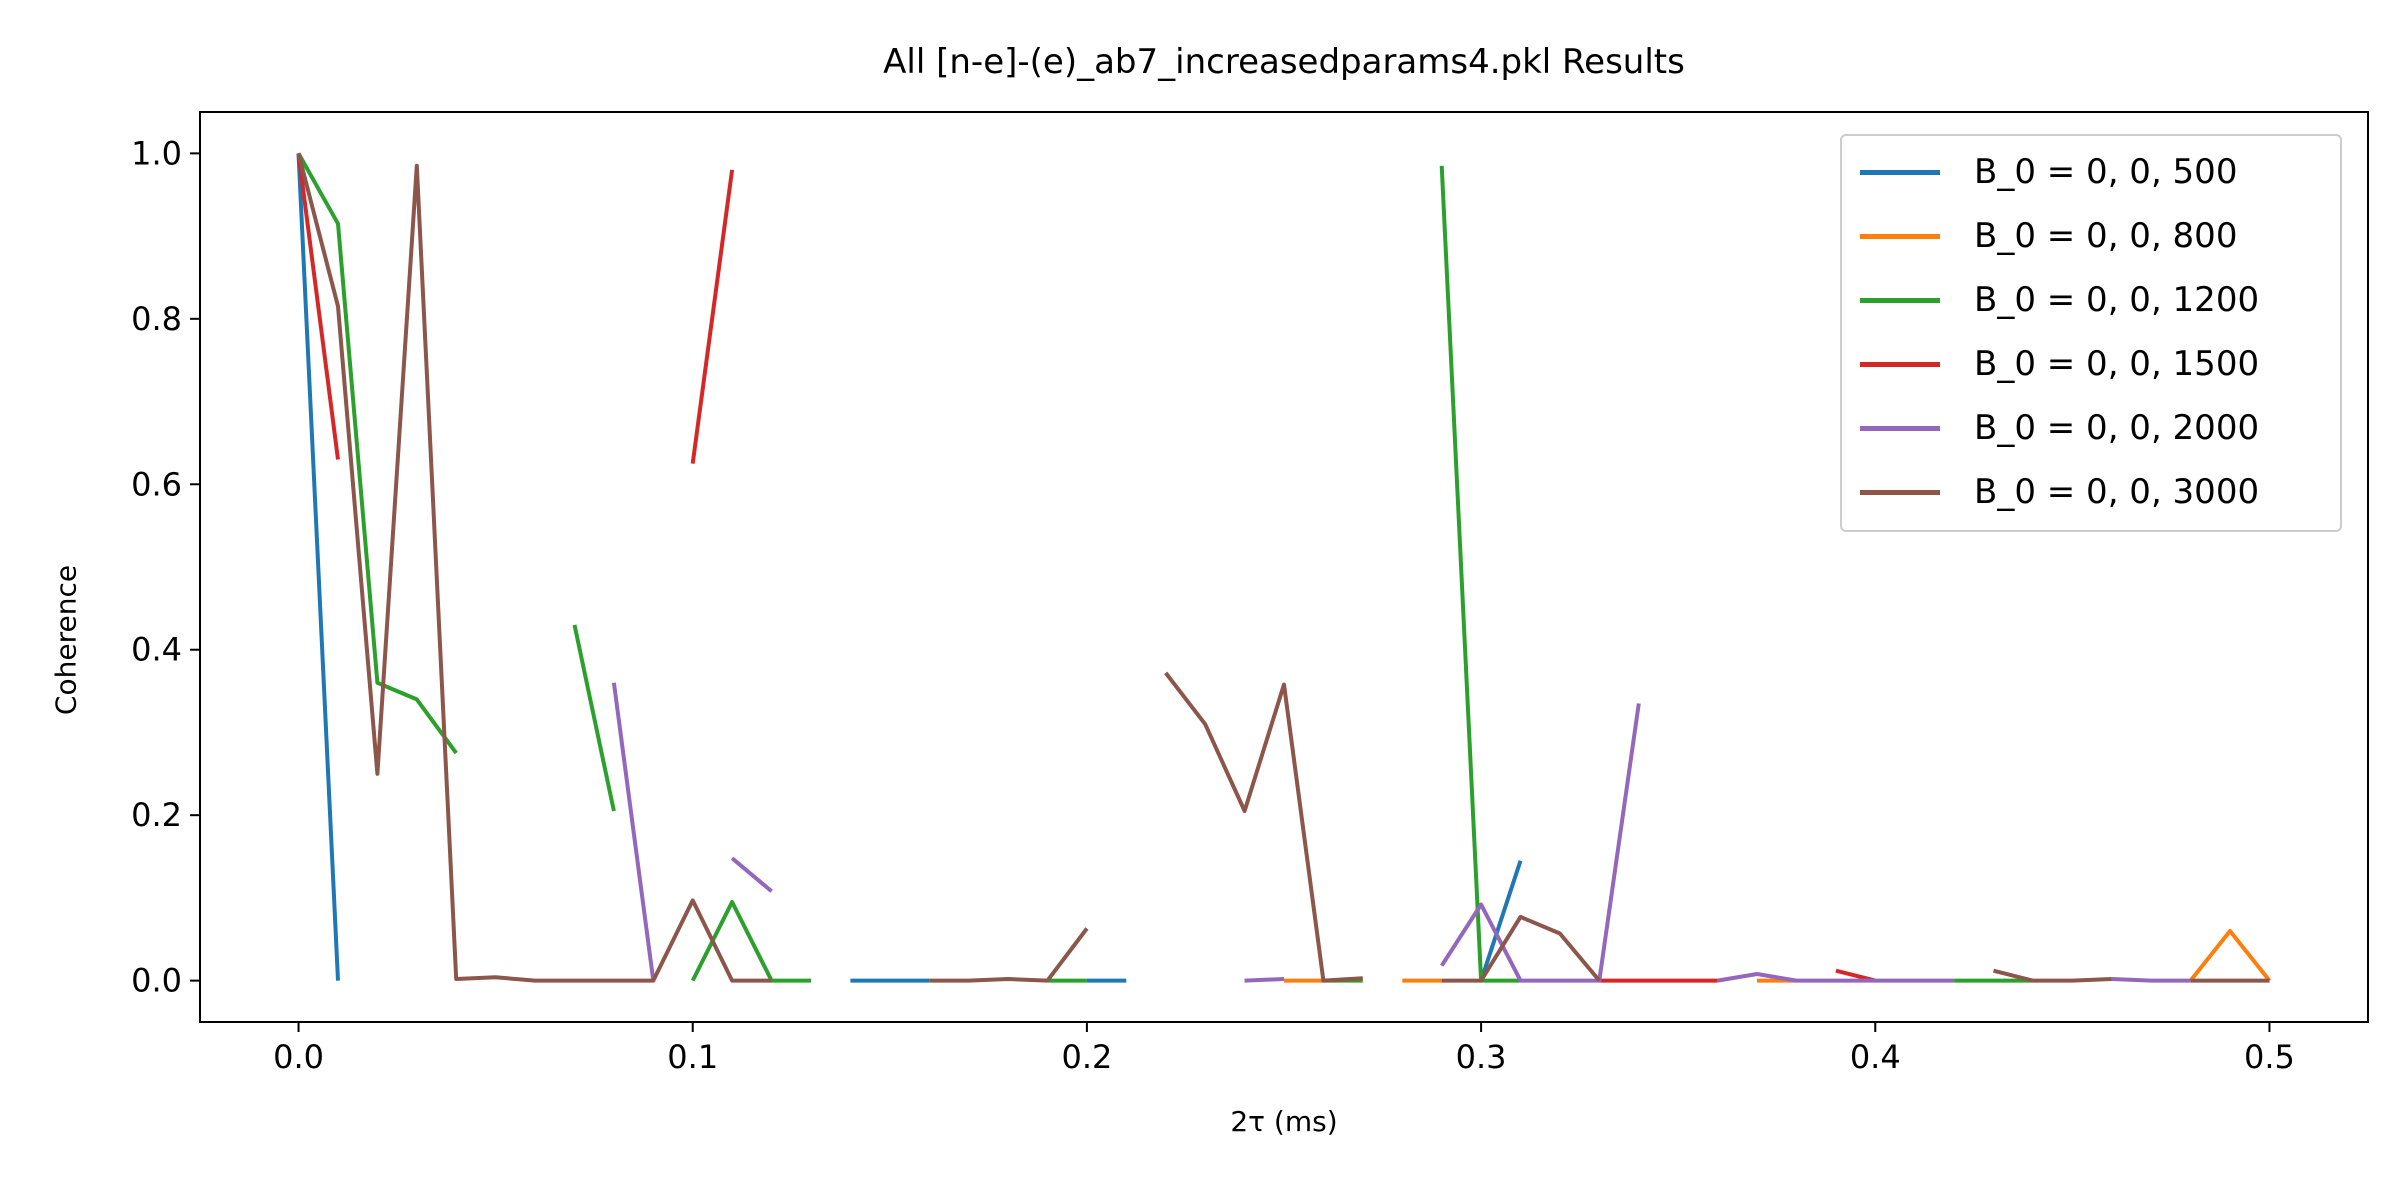 The height and width of the screenshot is (1200, 2400). I want to click on y-tick-label: 1.0, so click(156, 153).